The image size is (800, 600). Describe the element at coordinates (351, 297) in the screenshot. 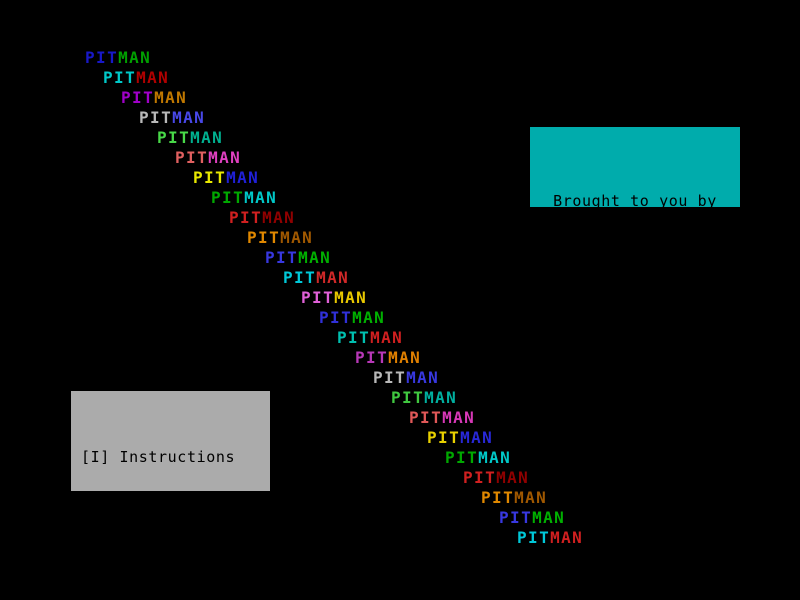

I see `title-word-13-part-two: MAN` at that location.